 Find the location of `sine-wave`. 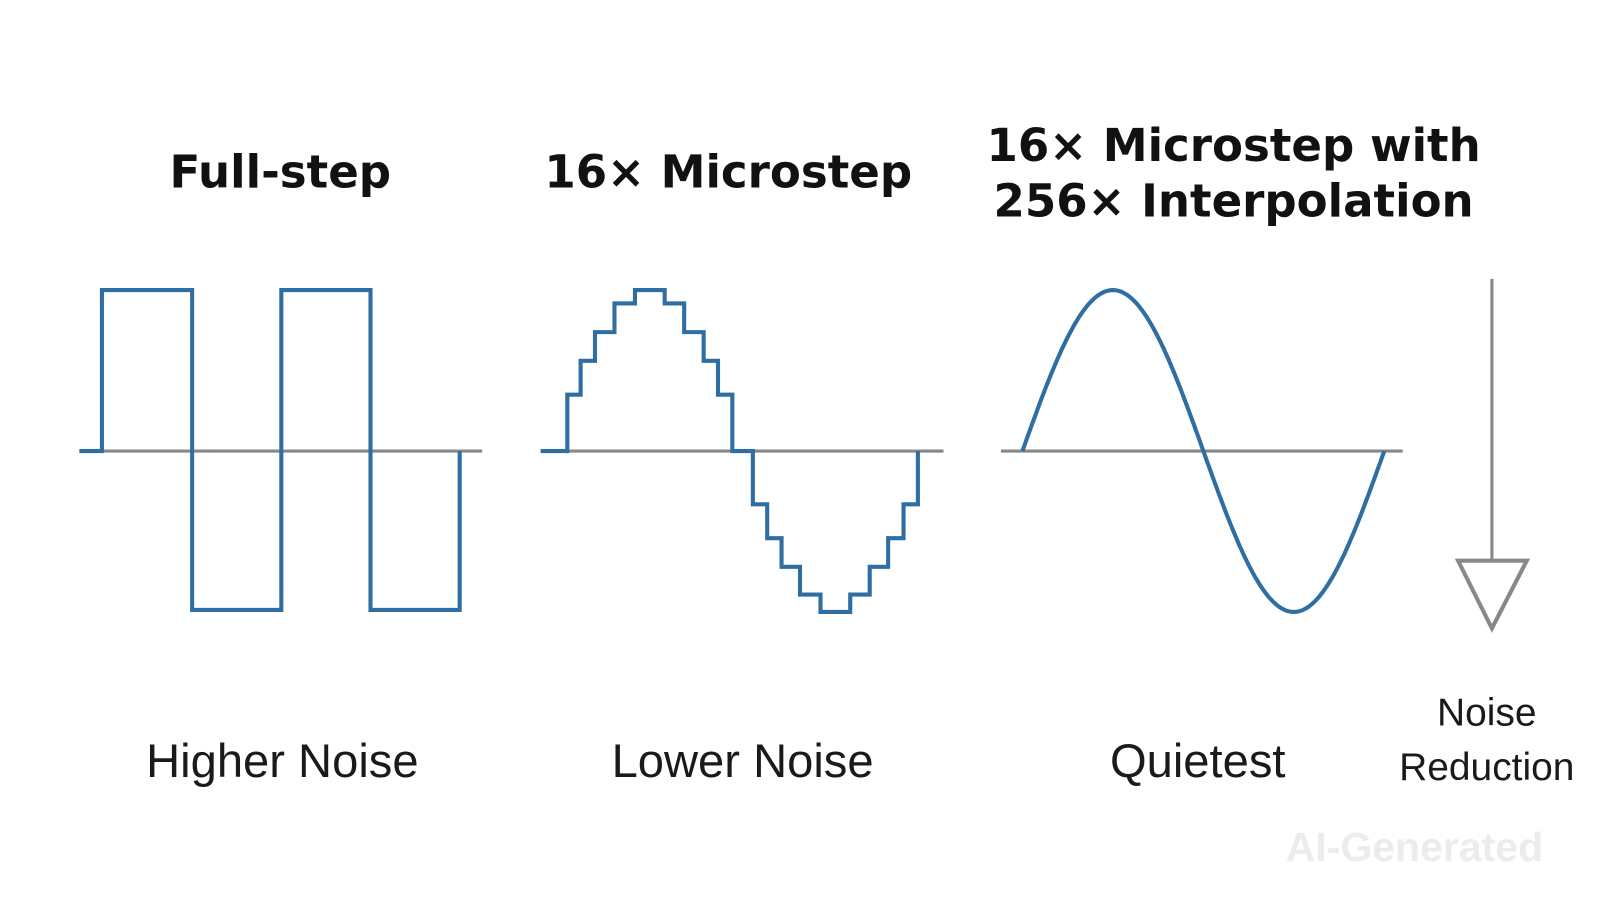

sine-wave is located at coordinates (1203, 451).